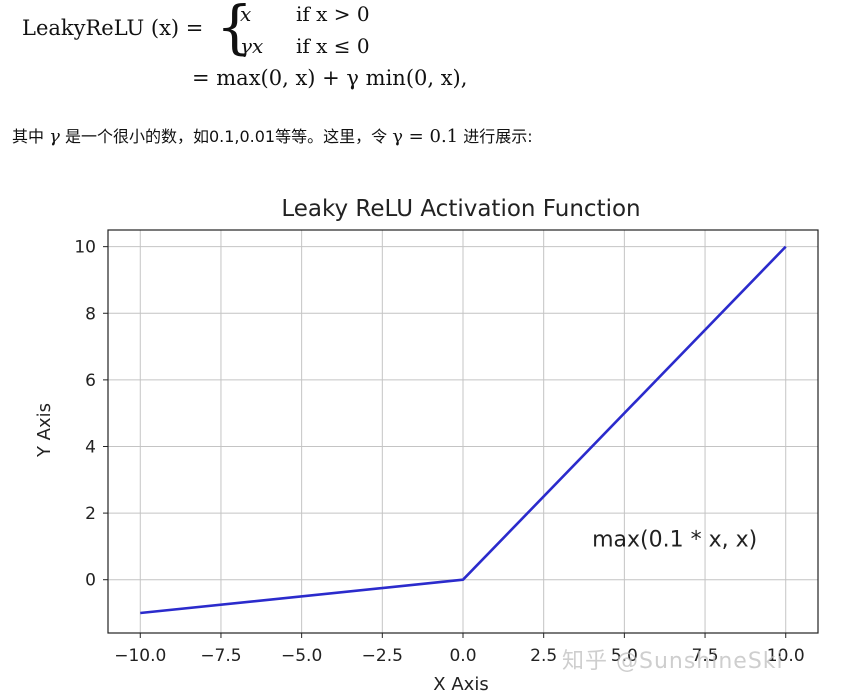  Describe the element at coordinates (462, 656) in the screenshot. I see `x-tick-label: 0.0` at that location.